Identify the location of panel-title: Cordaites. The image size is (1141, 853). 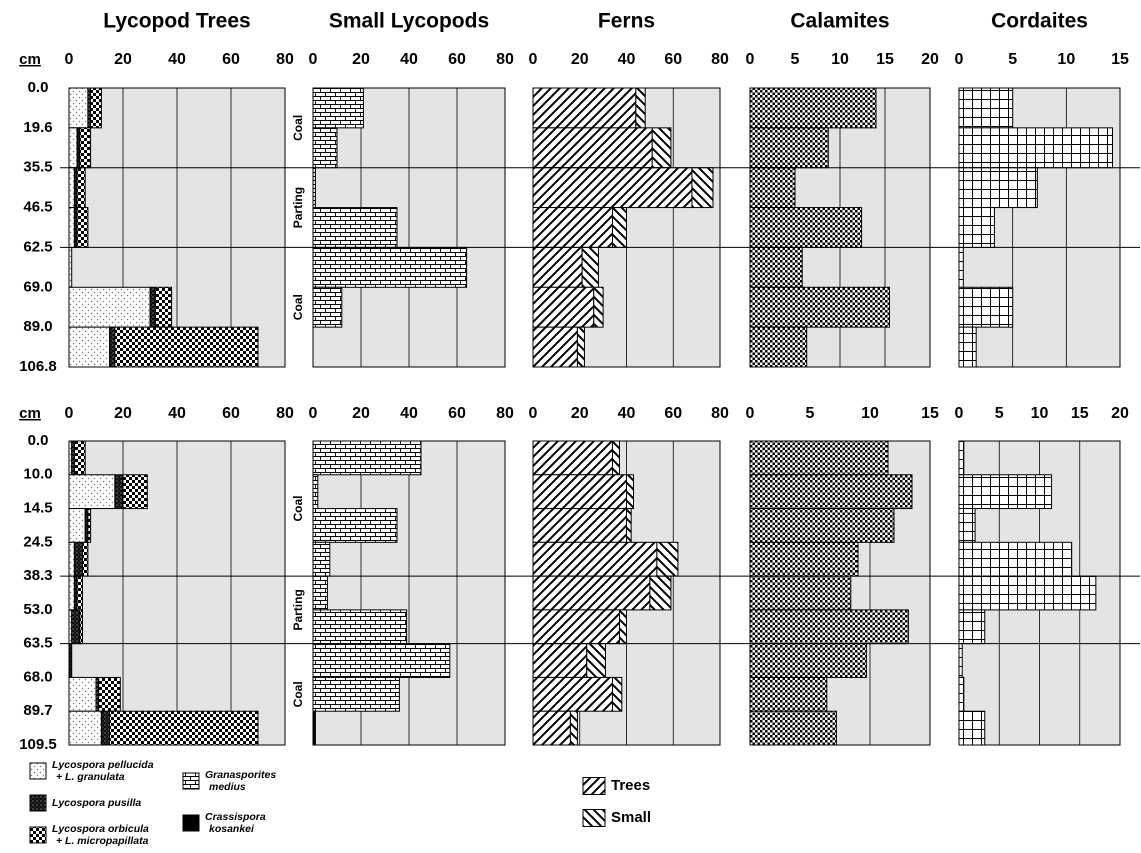
(1039, 21).